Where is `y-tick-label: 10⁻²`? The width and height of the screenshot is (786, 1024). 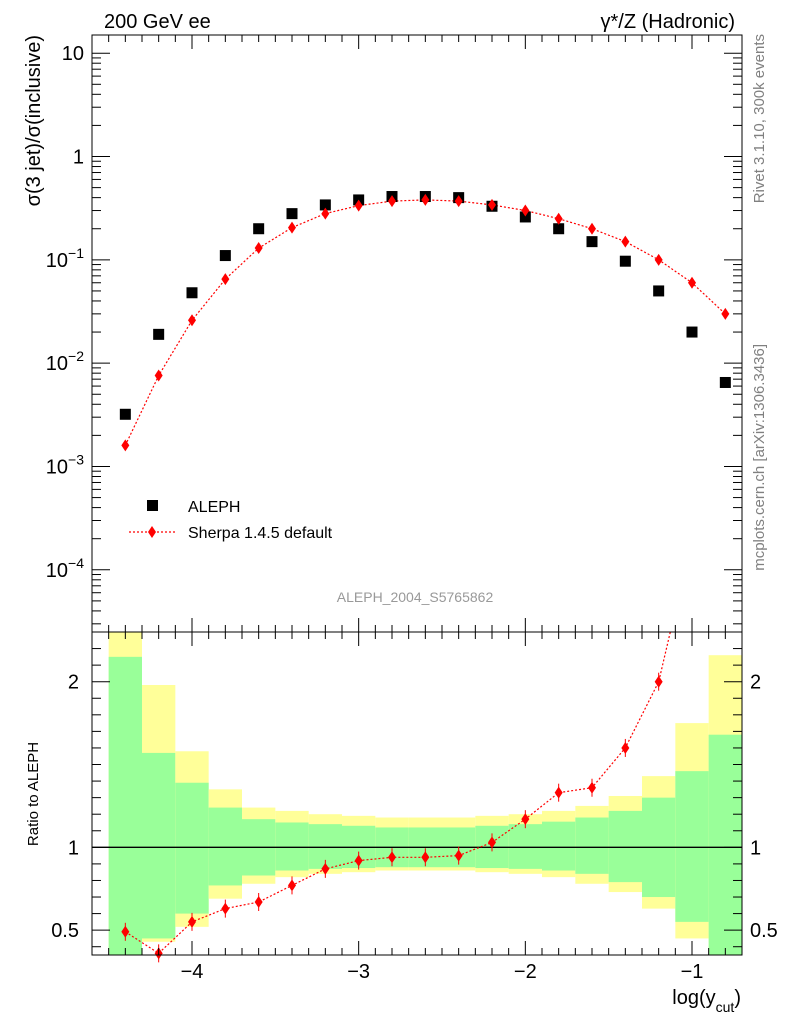 y-tick-label: 10⁻² is located at coordinates (65, 361).